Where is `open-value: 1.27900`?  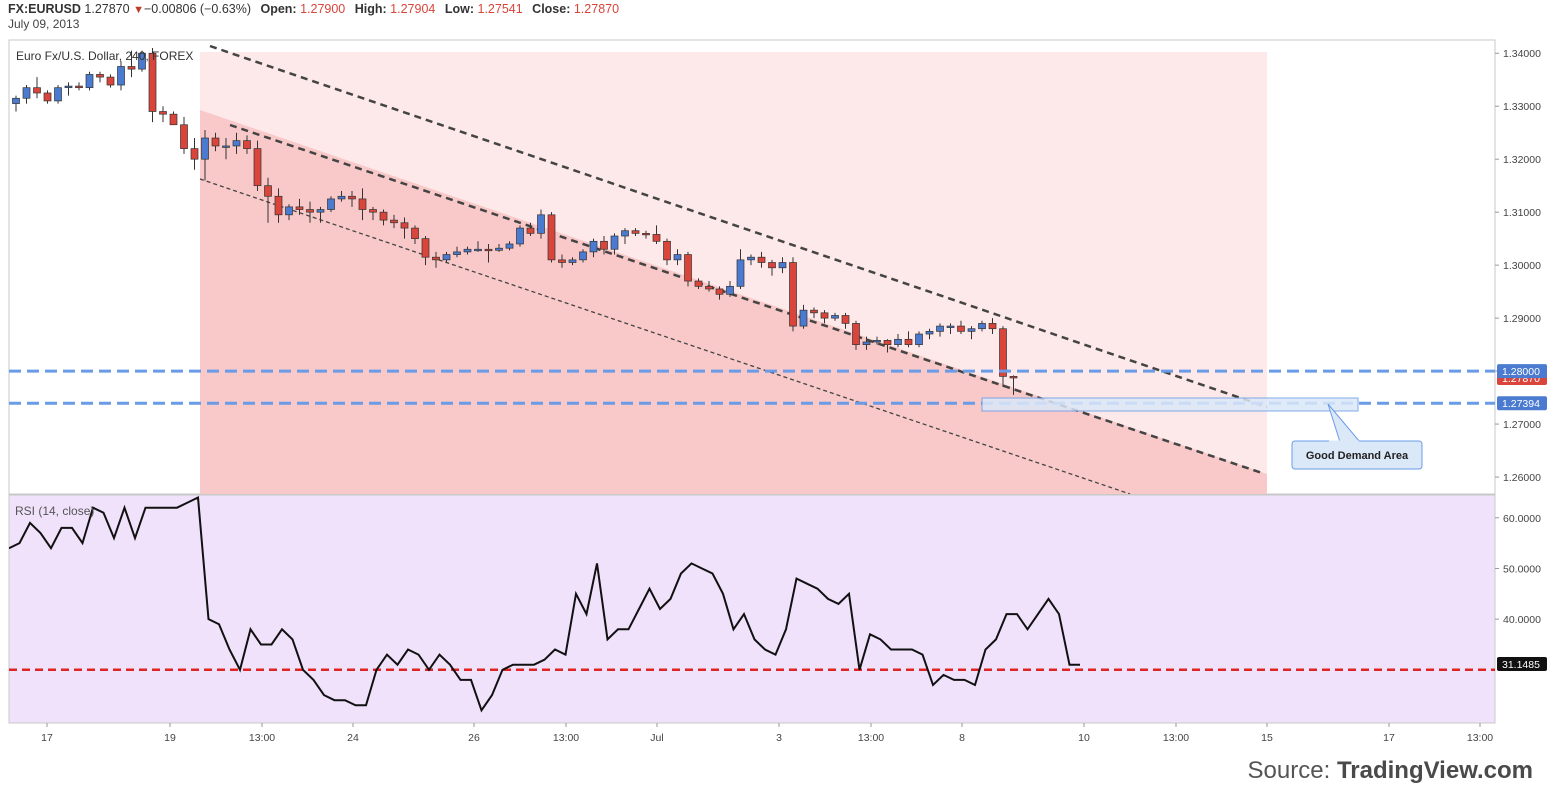
open-value: 1.27900 is located at coordinates (323, 9).